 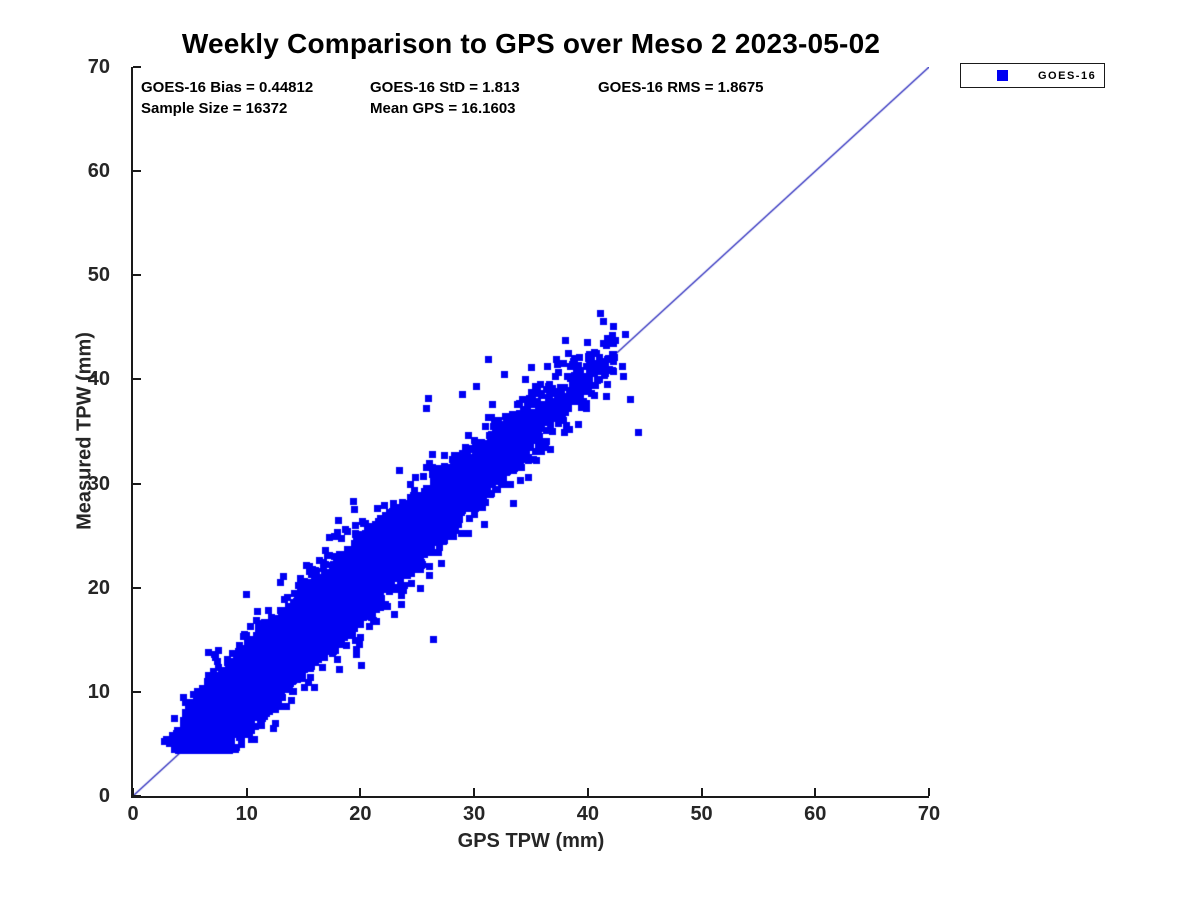 I want to click on y-tick-label: 70, so click(x=98, y=67).